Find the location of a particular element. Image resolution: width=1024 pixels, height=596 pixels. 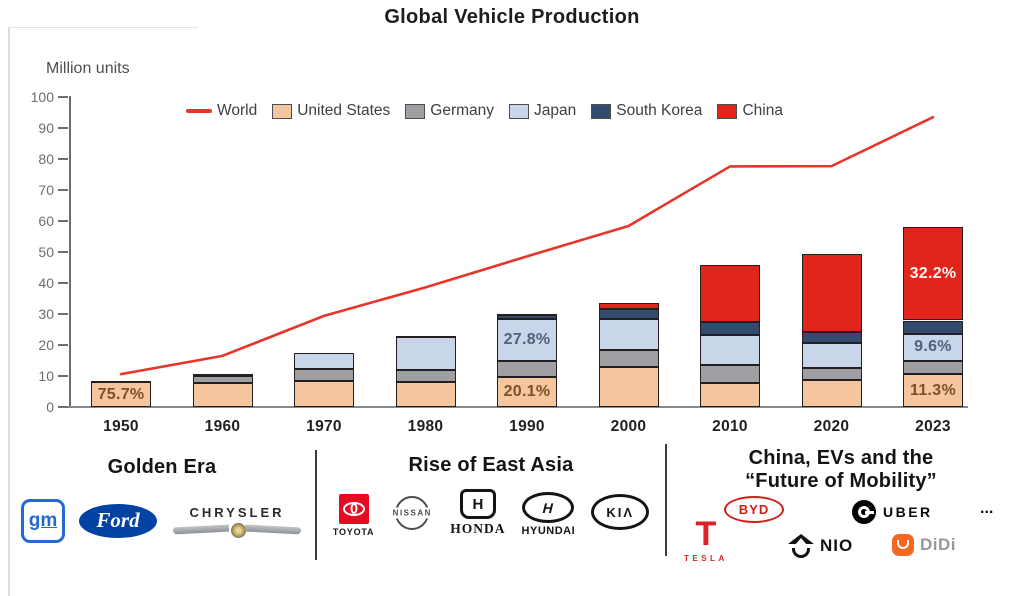

share-label: 32.2% is located at coordinates (933, 273).